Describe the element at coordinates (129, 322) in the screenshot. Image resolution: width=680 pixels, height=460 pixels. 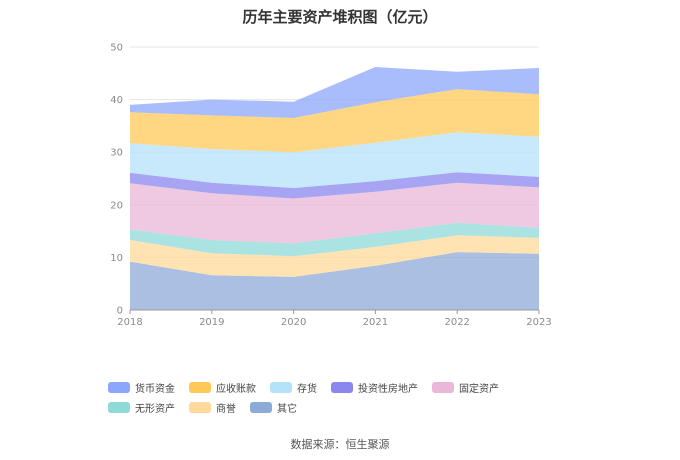
I see `x-tick-label: 2018` at that location.